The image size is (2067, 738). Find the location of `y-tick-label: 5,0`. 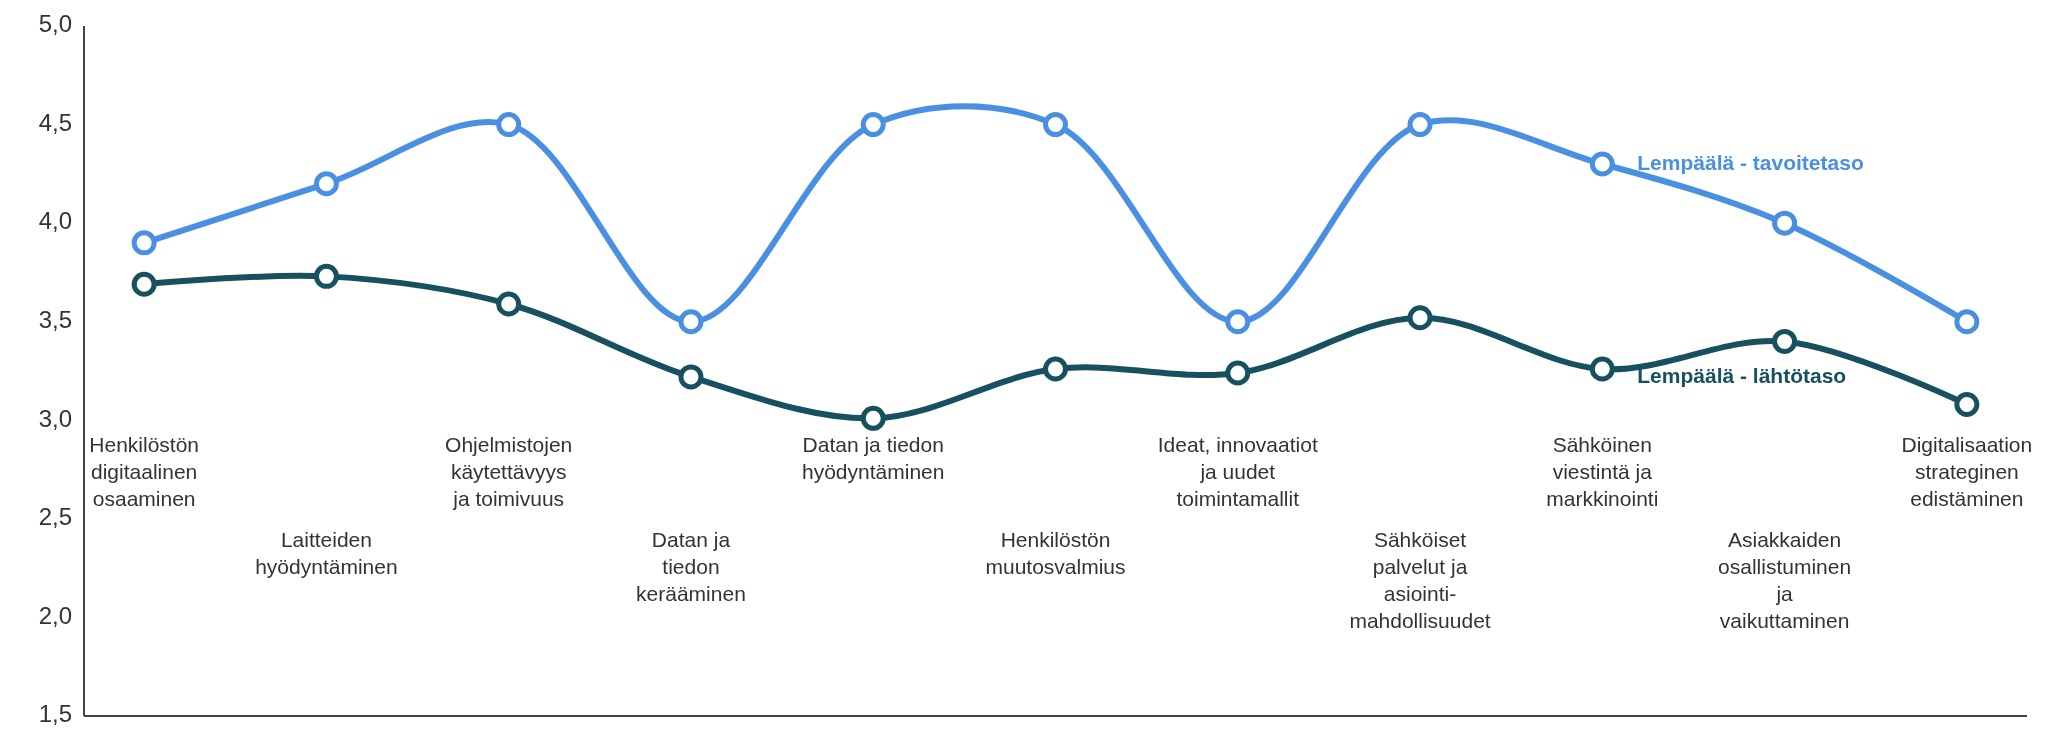

y-tick-label: 5,0 is located at coordinates (55, 24).